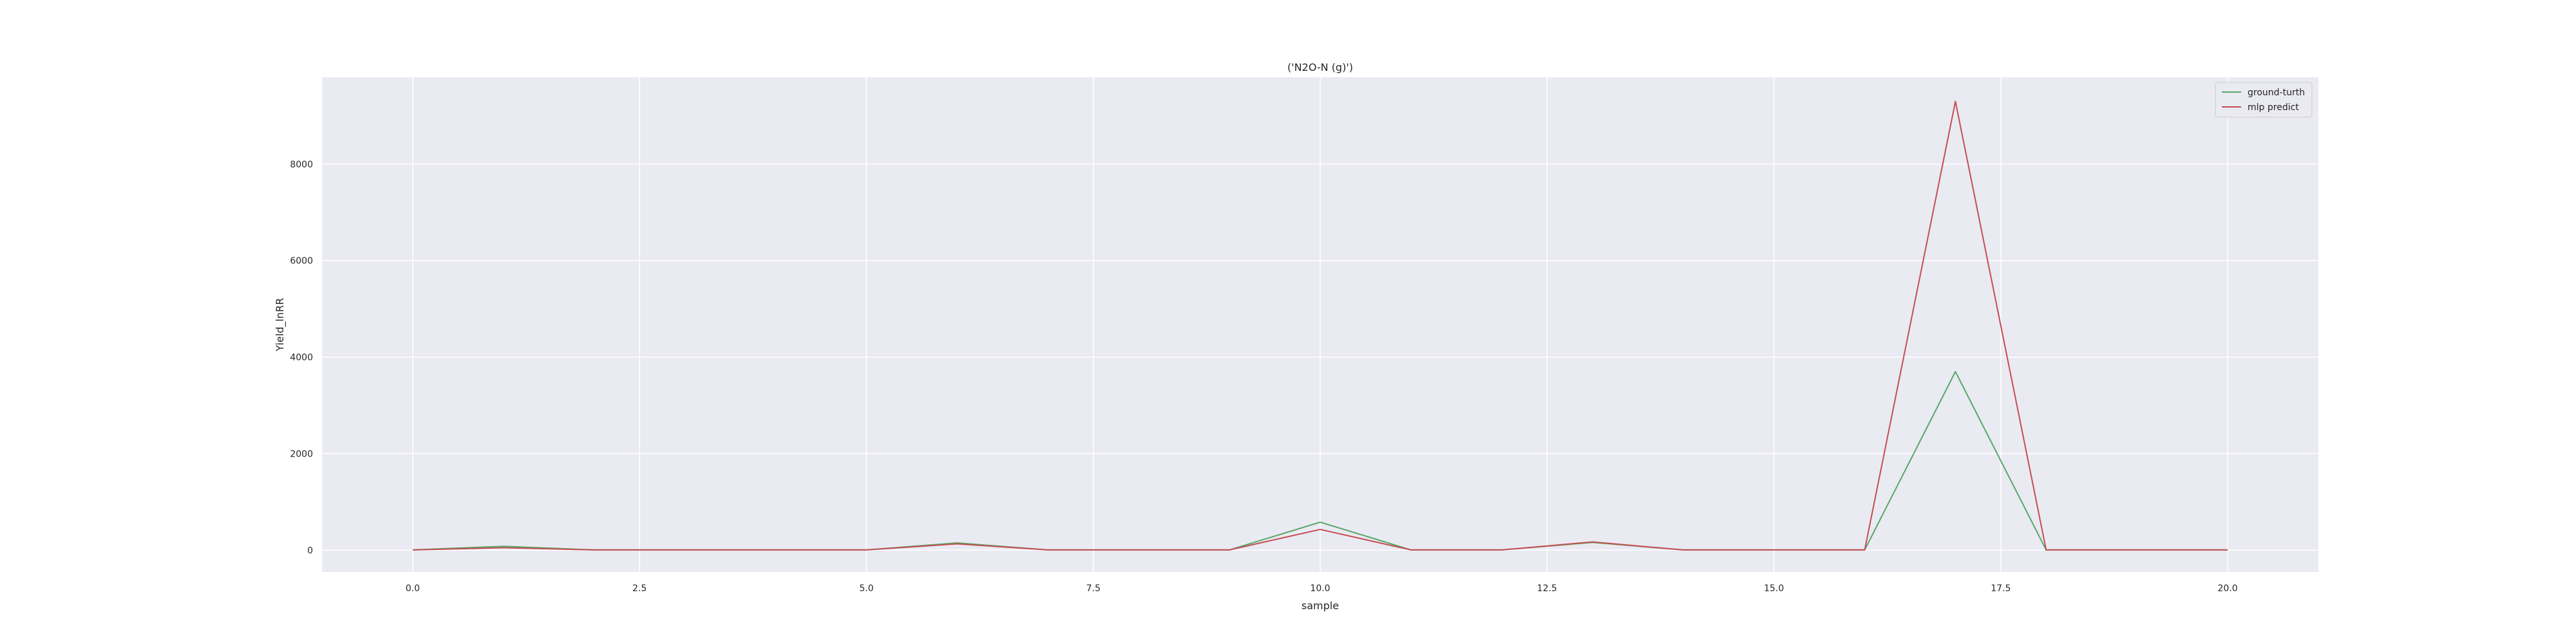  What do you see at coordinates (2273, 108) in the screenshot?
I see `legend-label: mlp predict` at bounding box center [2273, 108].